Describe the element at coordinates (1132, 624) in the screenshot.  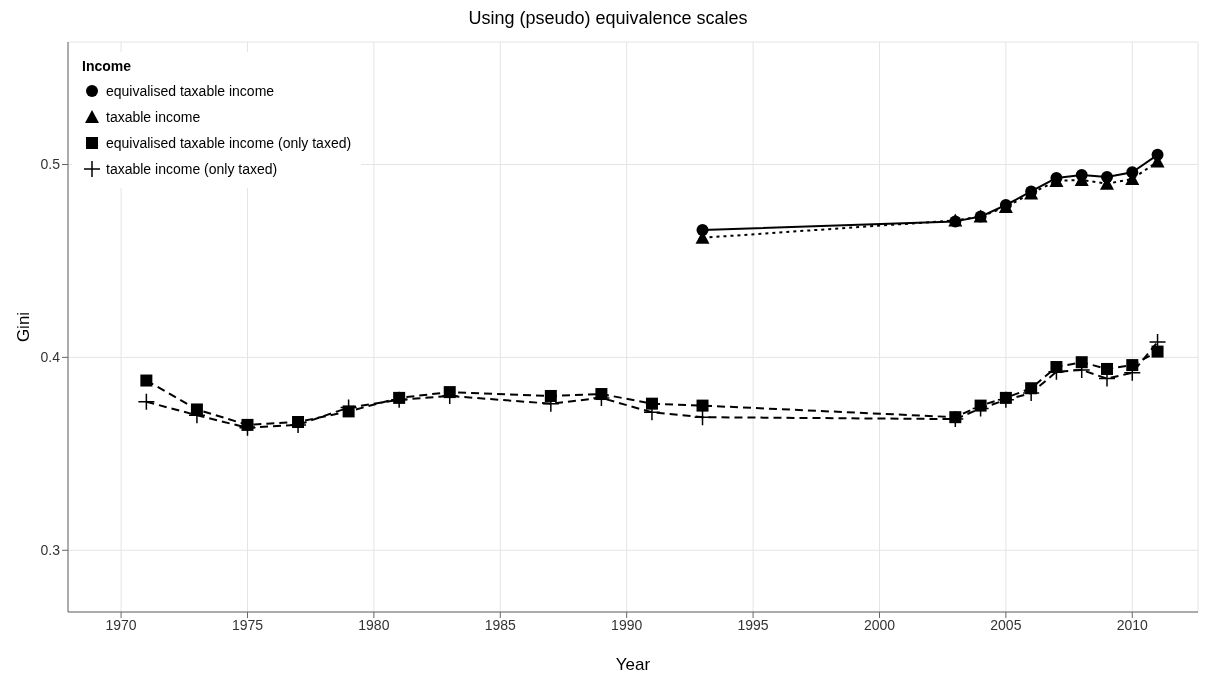
I see `x-tick-label: 2010` at that location.